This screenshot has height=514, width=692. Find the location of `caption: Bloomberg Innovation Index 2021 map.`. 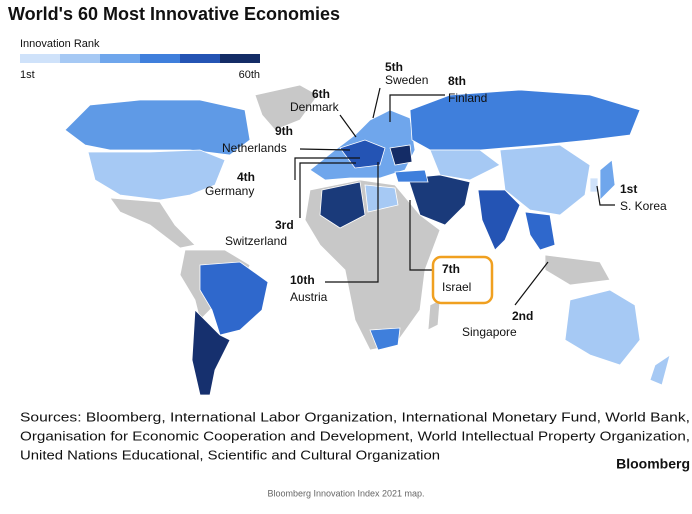

caption: Bloomberg Innovation Index 2021 map. is located at coordinates (345, 493).